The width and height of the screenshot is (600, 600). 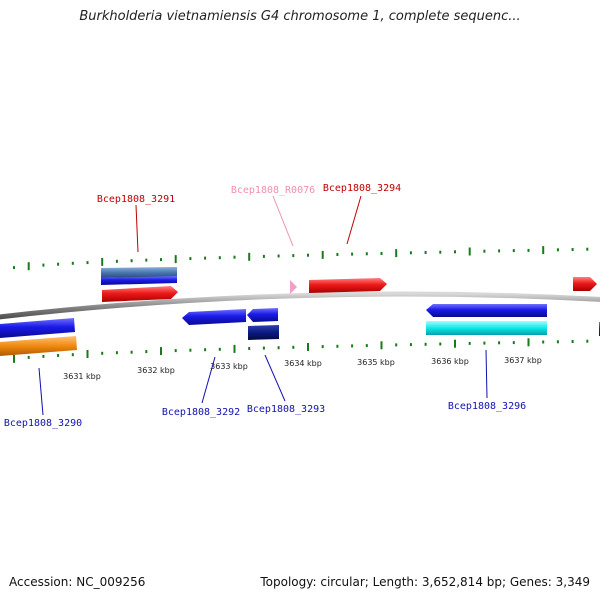 What do you see at coordinates (273, 190) in the screenshot?
I see `label-bcep1808-r0076: Bcep1808_R0076` at bounding box center [273, 190].